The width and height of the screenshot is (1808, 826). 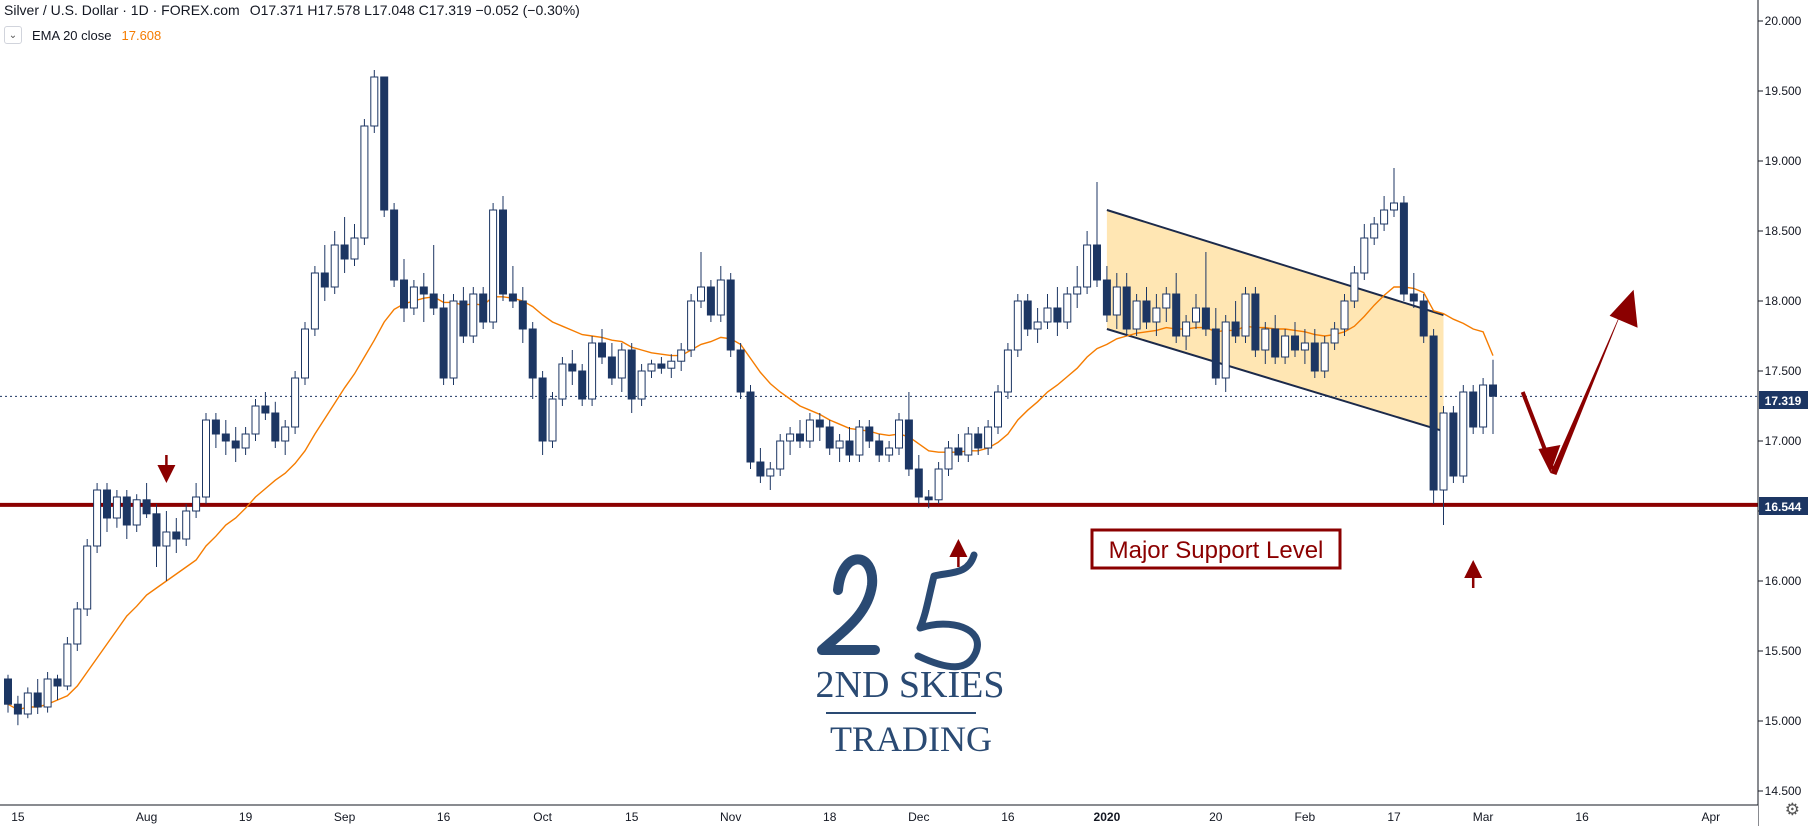 I want to click on indicator-legend: ⌄ EMA 20 close 17.608, so click(x=82, y=35).